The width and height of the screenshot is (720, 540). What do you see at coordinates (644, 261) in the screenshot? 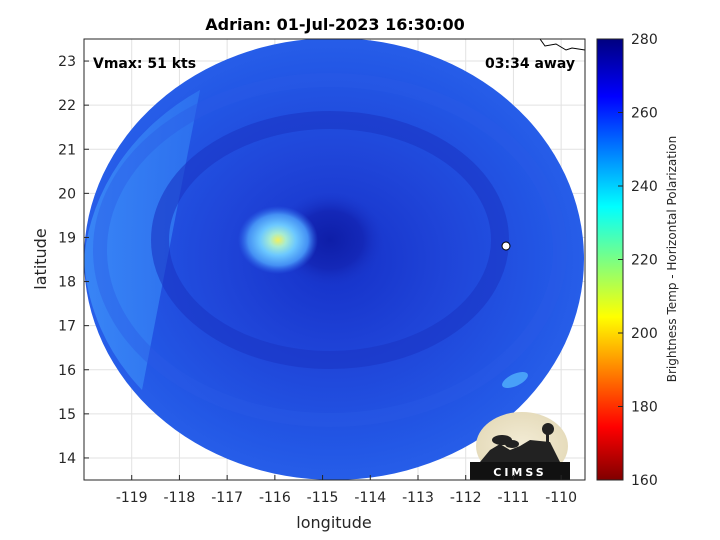
I see `colorbar-tick-label: 220` at bounding box center [644, 261].